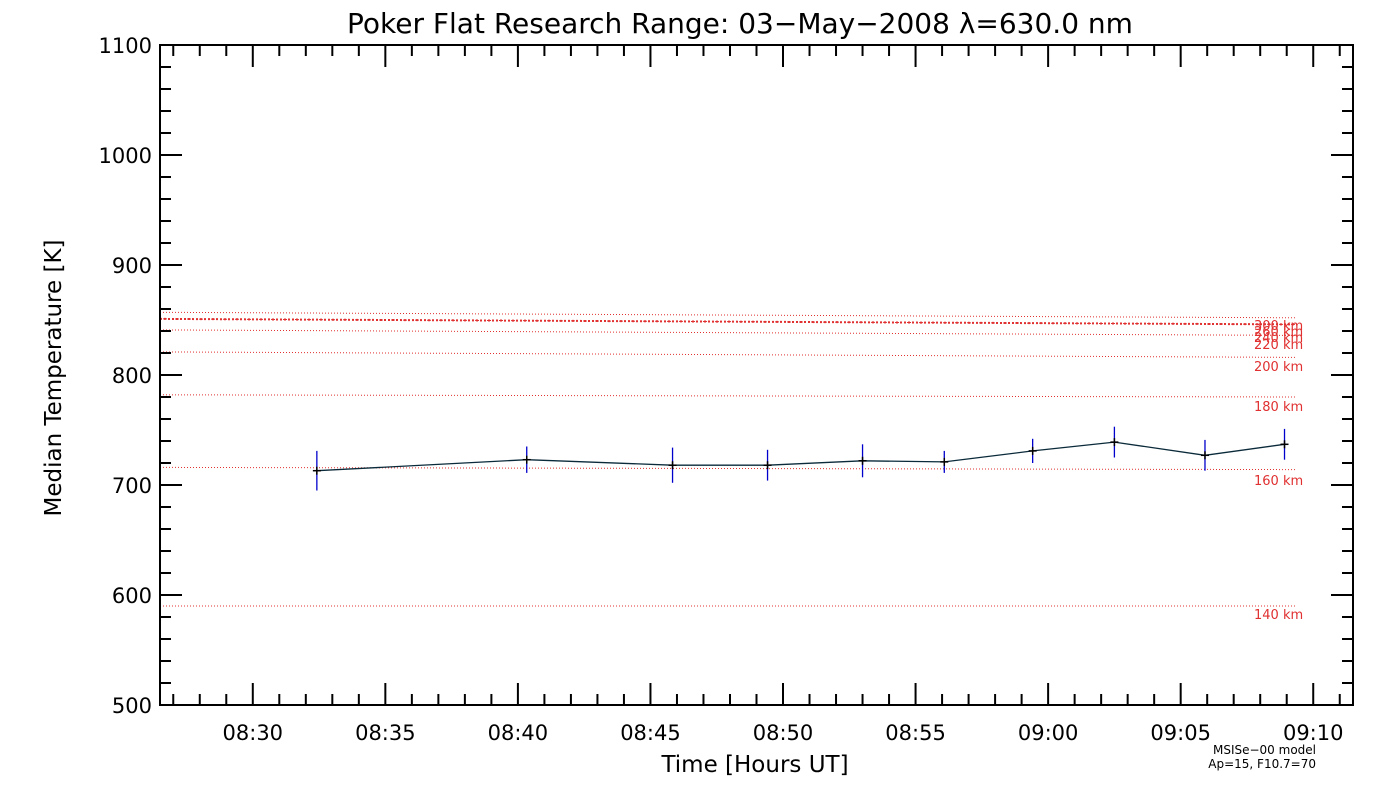 Image resolution: width=1400 pixels, height=800 pixels. I want to click on model-label: 300 km, so click(1278, 326).